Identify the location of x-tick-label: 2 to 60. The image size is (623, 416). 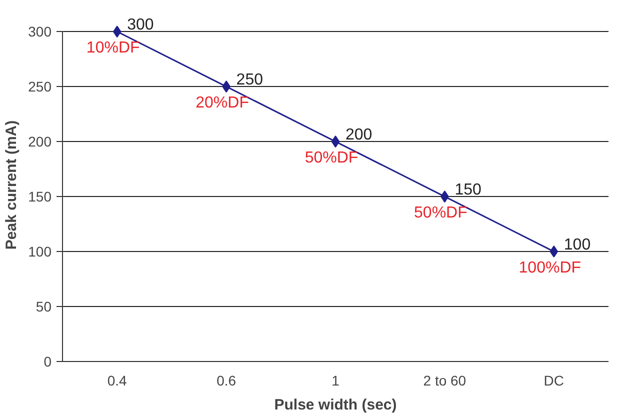
(444, 380).